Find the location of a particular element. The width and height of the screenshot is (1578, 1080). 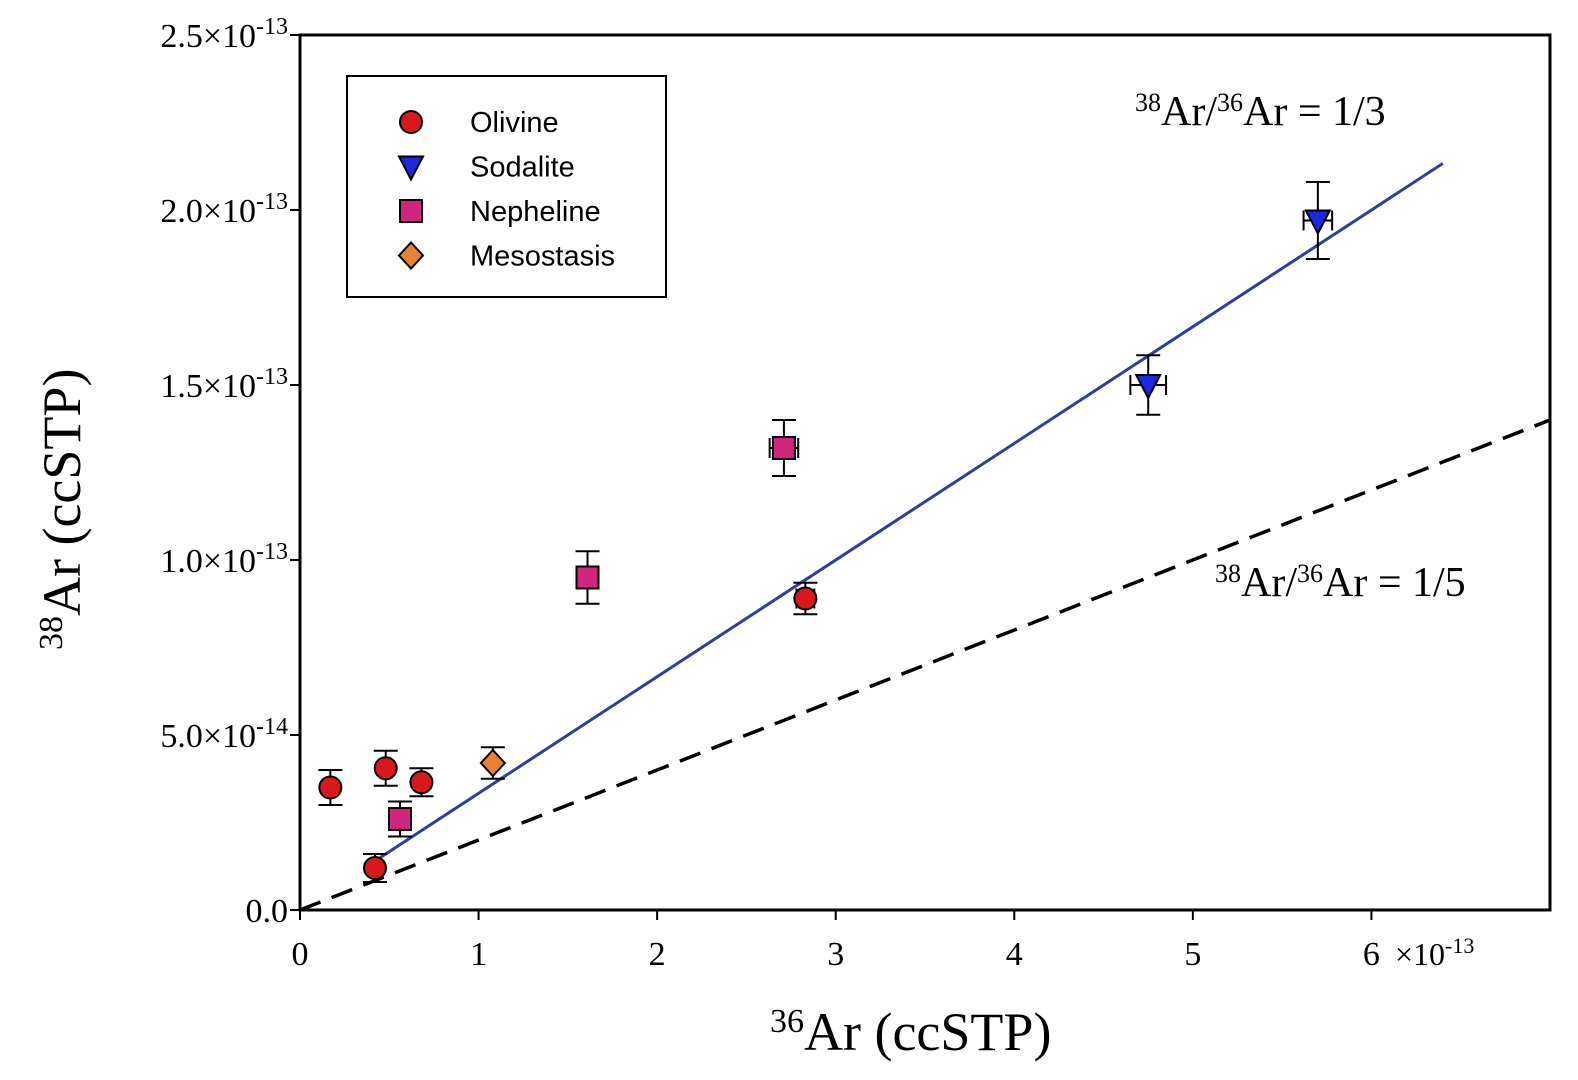

y-tick-label: 1.0×10⁻¹³ is located at coordinates (224, 559).